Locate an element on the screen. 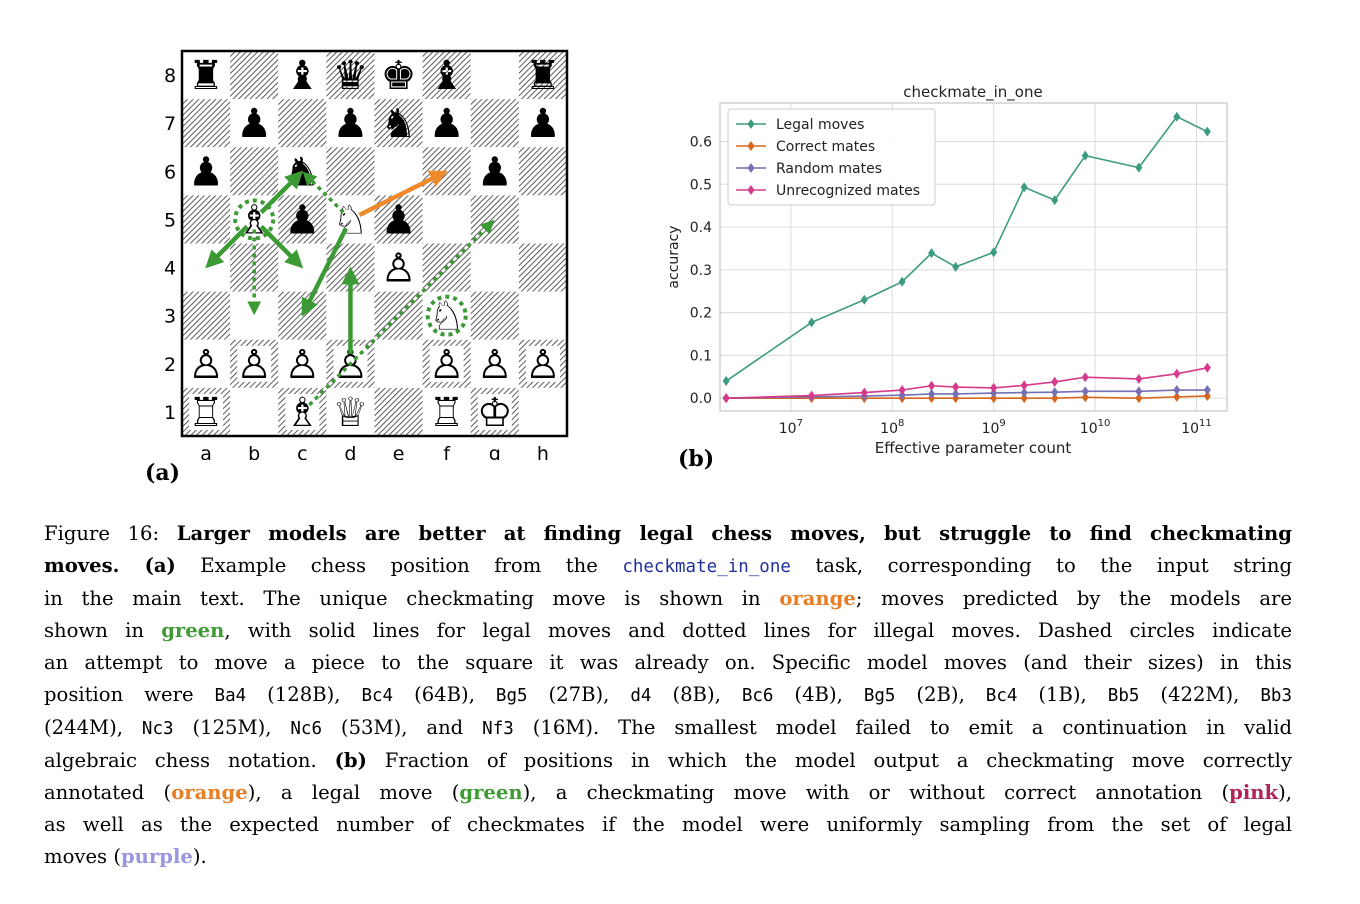 Image resolution: width=1360 pixels, height=904 pixels. y-tick-label: 0.3 is located at coordinates (701, 271).